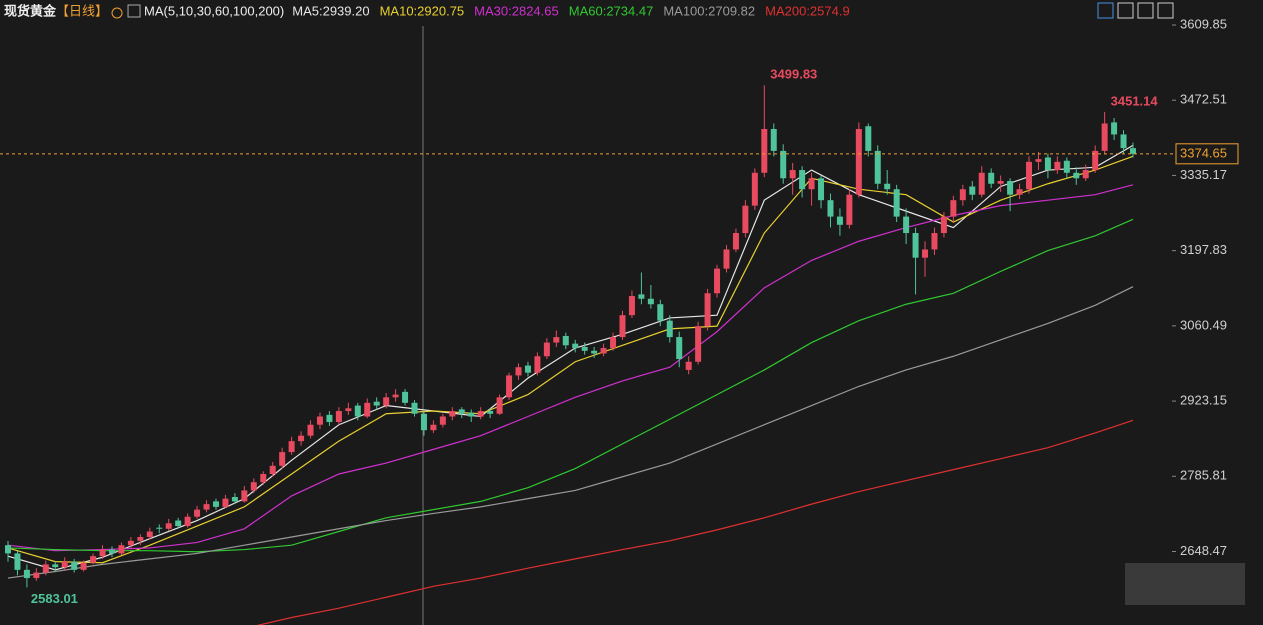  Describe the element at coordinates (793, 74) in the screenshot. I see `high-label: 3499.83` at that location.